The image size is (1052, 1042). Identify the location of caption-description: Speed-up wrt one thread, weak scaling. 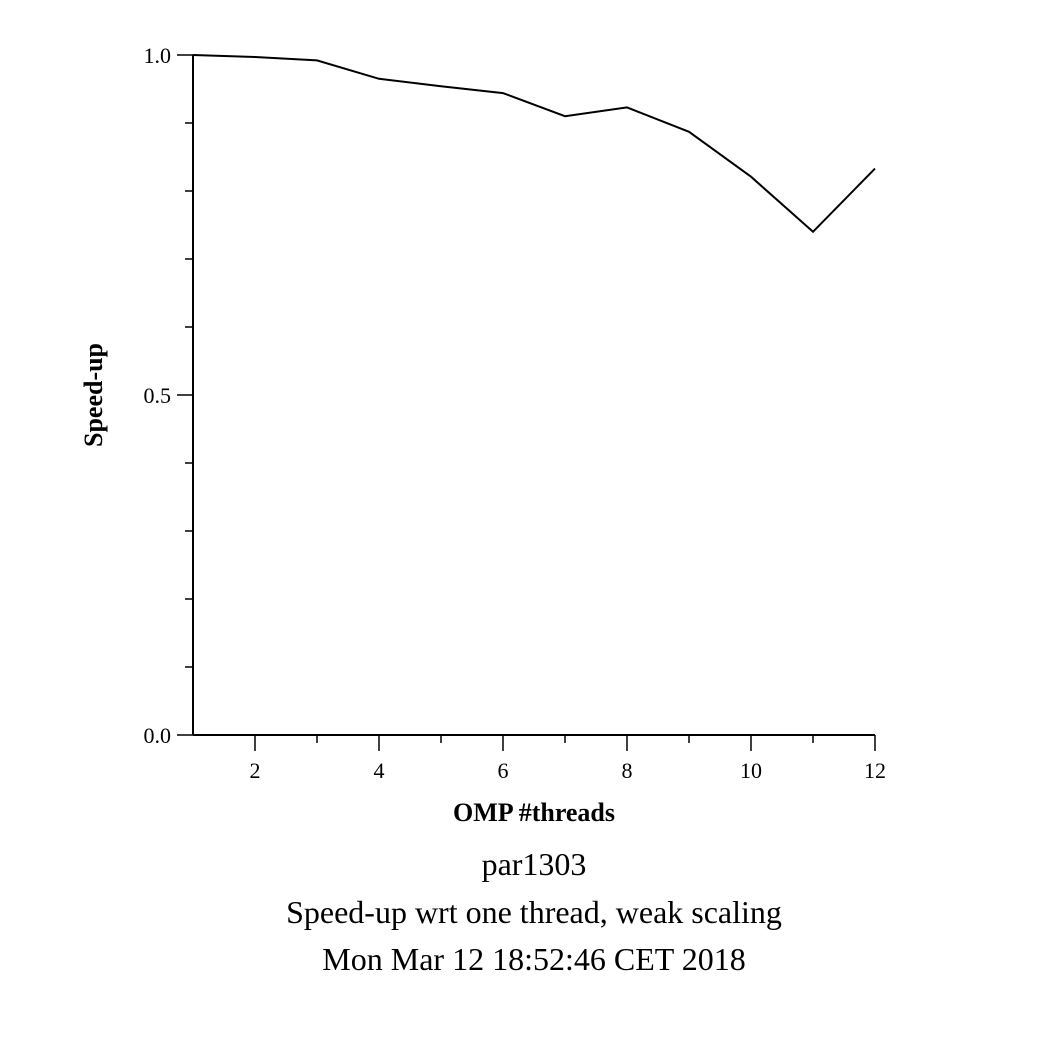
(534, 912).